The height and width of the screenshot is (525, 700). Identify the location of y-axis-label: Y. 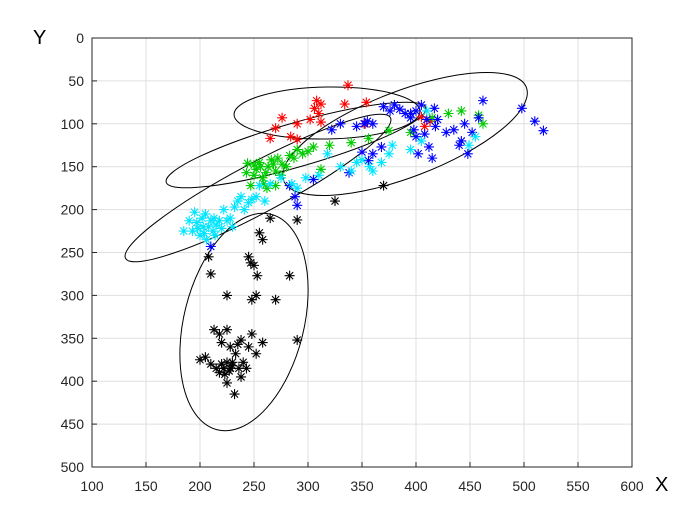
(39, 38).